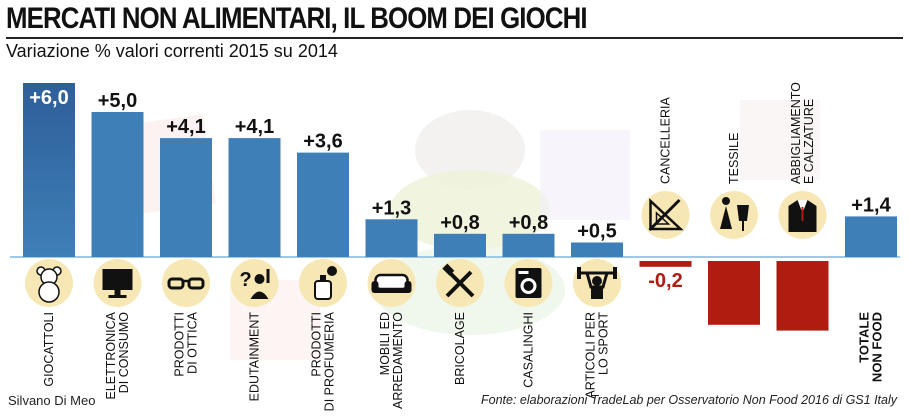 The width and height of the screenshot is (909, 419). I want to click on svg-text: MOBILI ED, so click(385, 343).